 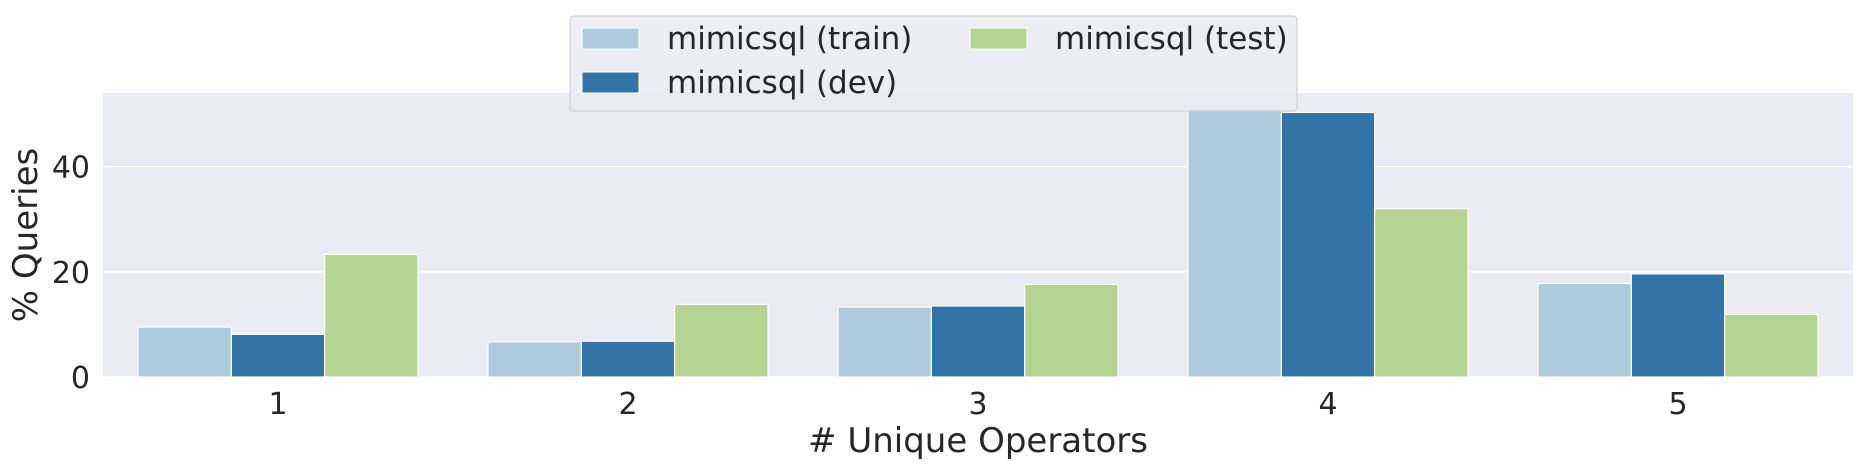 What do you see at coordinates (1677, 404) in the screenshot?
I see `x-tick-label: 5` at bounding box center [1677, 404].